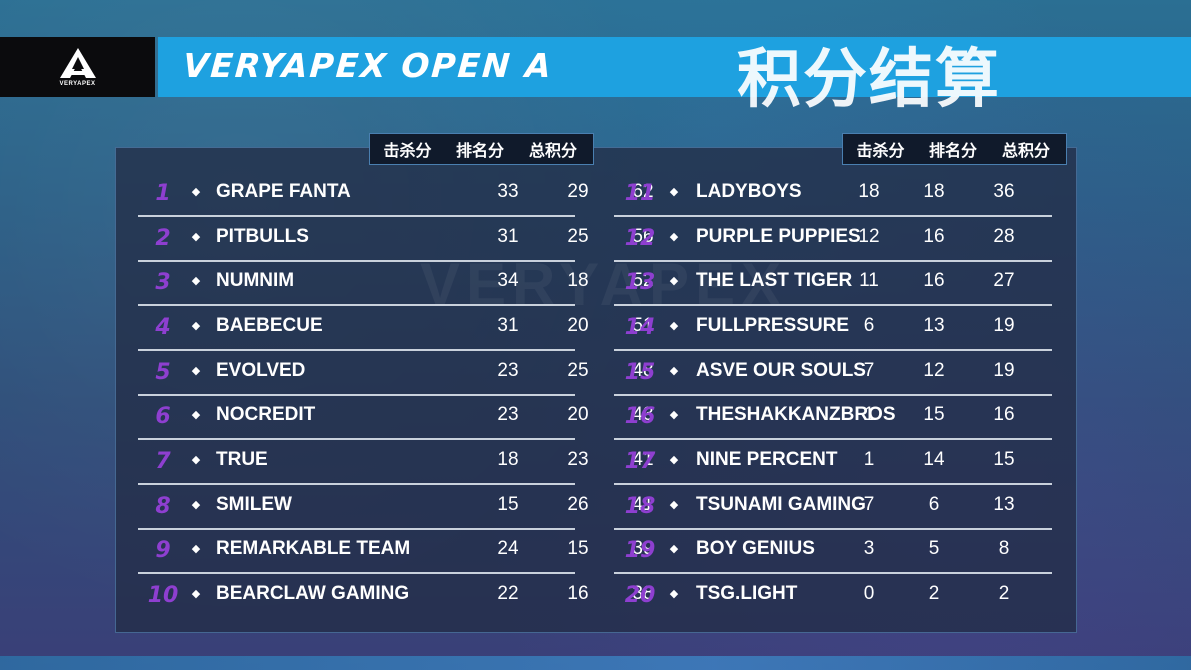 This screenshot has width=1191, height=670. Describe the element at coordinates (1004, 548) in the screenshot. I see `total-points: 8` at that location.